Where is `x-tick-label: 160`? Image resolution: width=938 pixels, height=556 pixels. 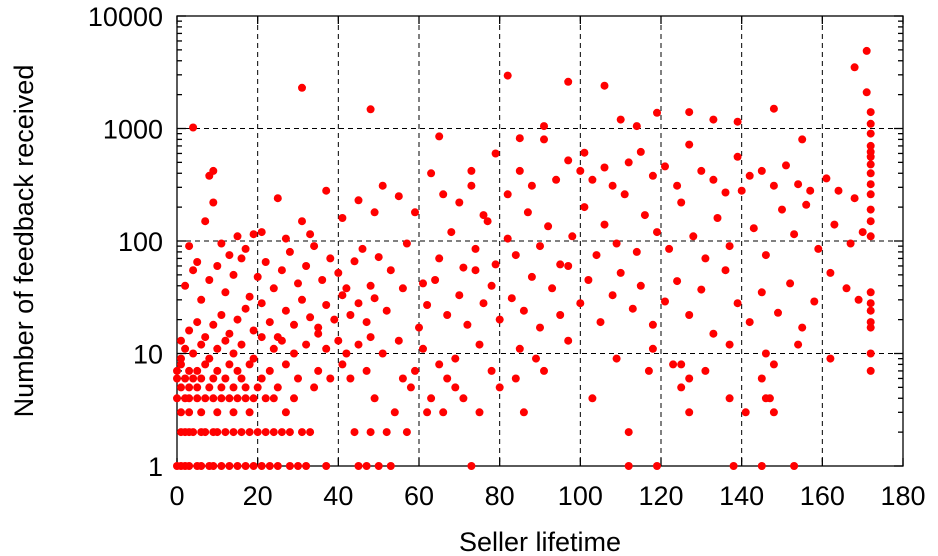 x-tick-label: 160 is located at coordinates (822, 496).